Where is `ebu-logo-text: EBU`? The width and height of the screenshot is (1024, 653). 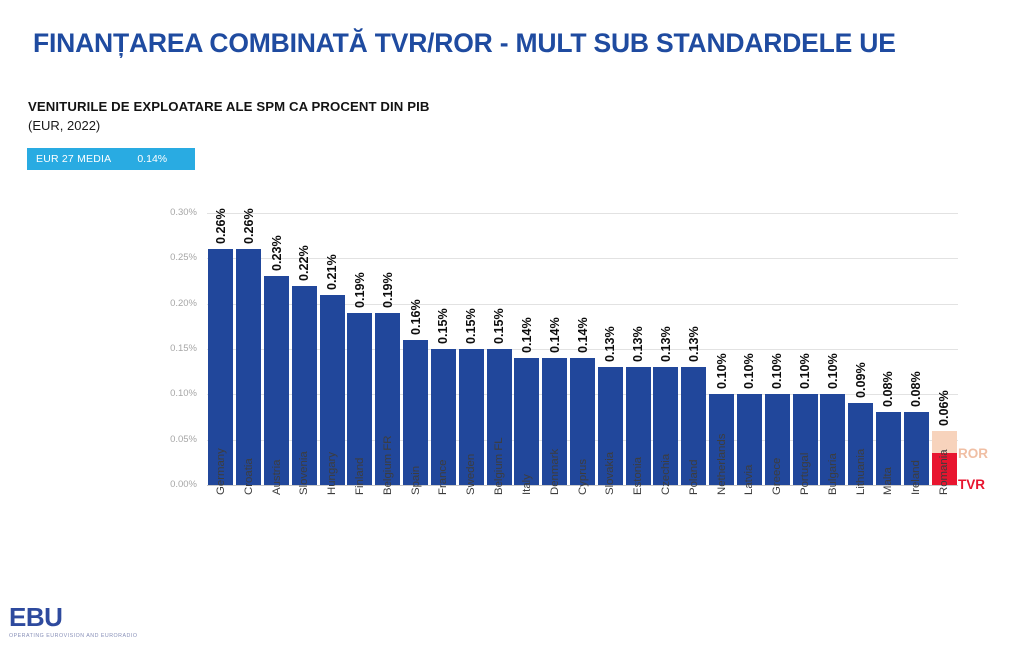
ebu-logo-text: EBU is located at coordinates (36, 617).